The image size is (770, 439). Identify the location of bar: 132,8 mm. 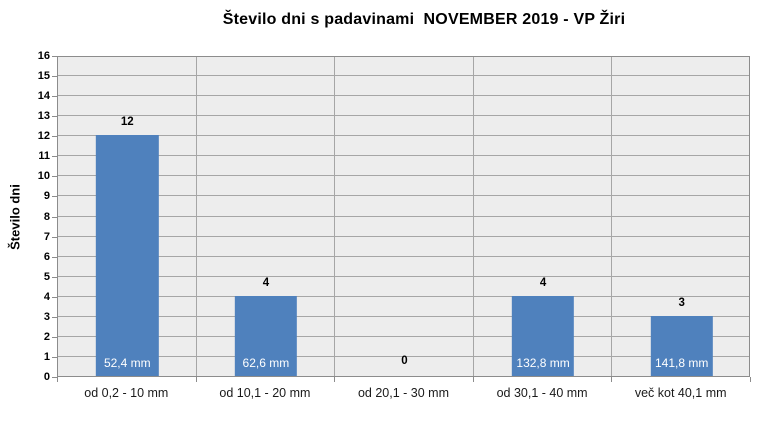
(543, 335).